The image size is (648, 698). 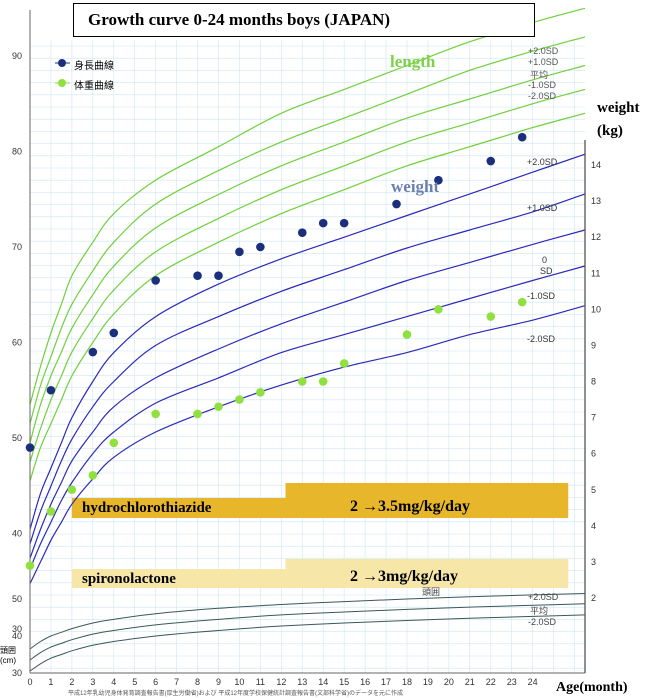 I want to click on weight-axis-label: weight (kg), so click(x=618, y=119).